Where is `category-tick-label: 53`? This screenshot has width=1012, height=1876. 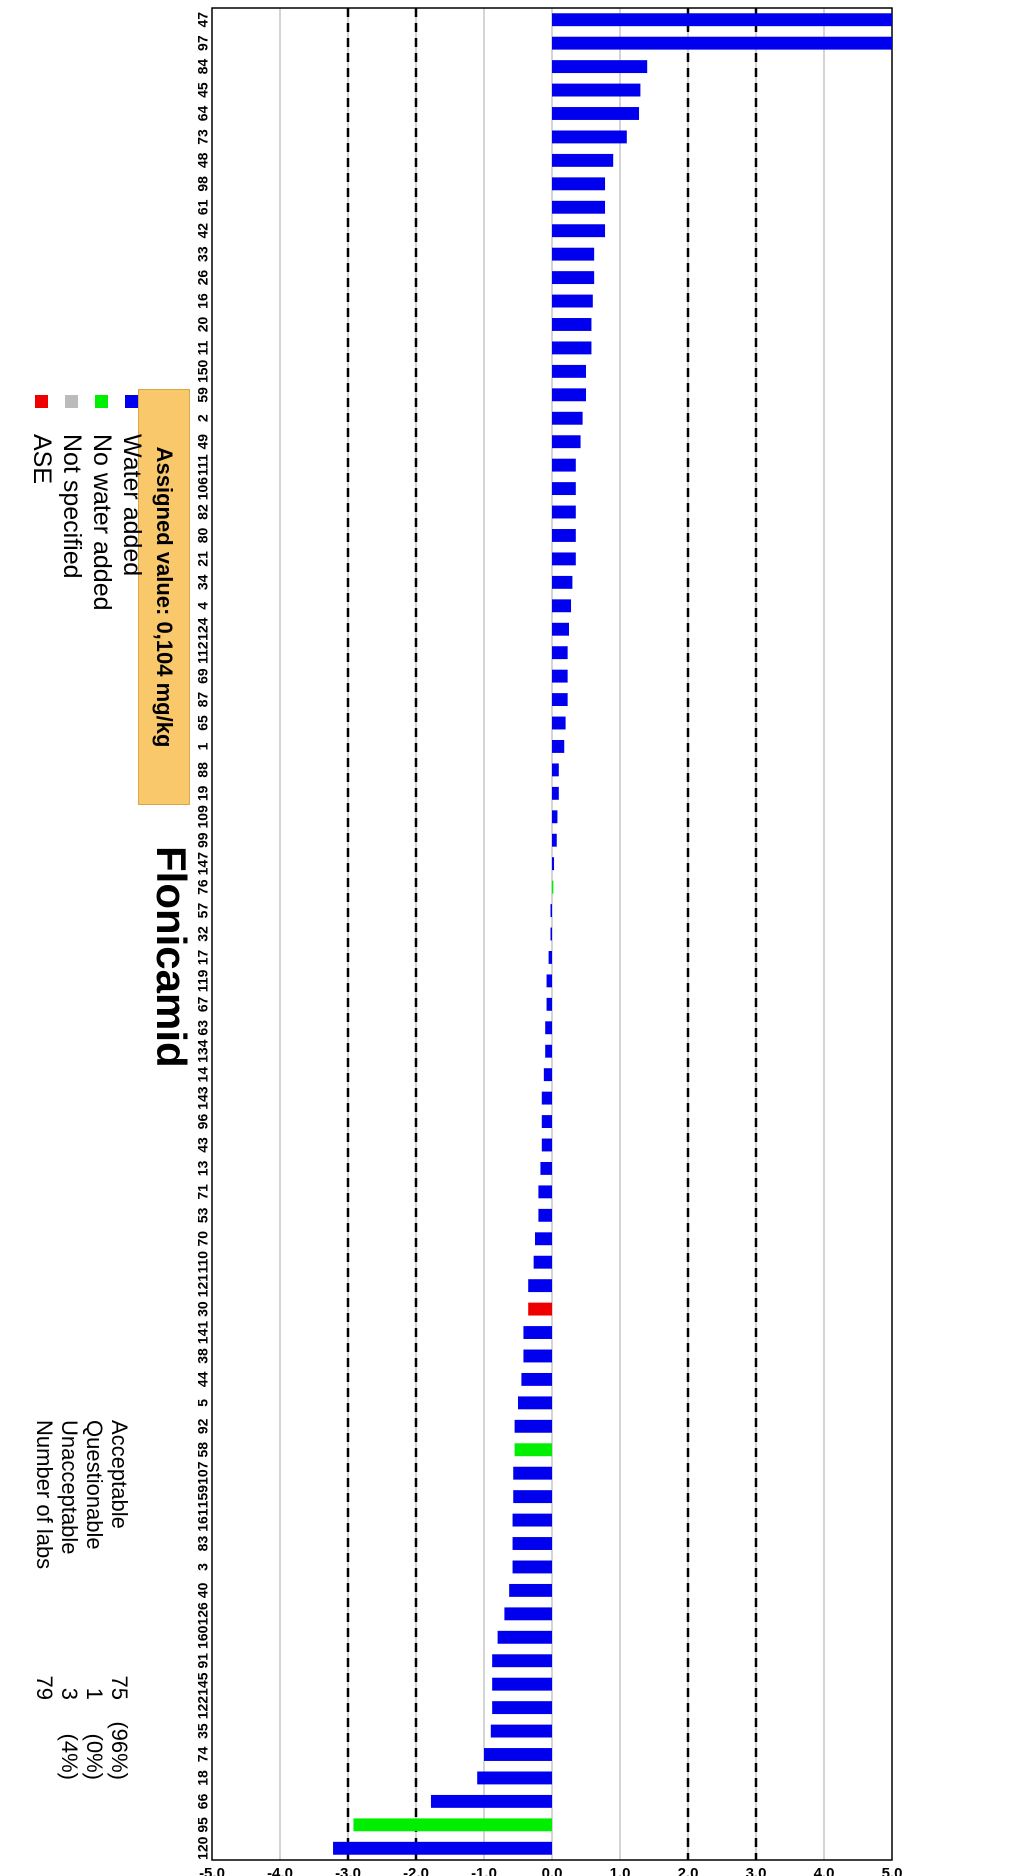
category-tick-label: 53 is located at coordinates (203, 1215).